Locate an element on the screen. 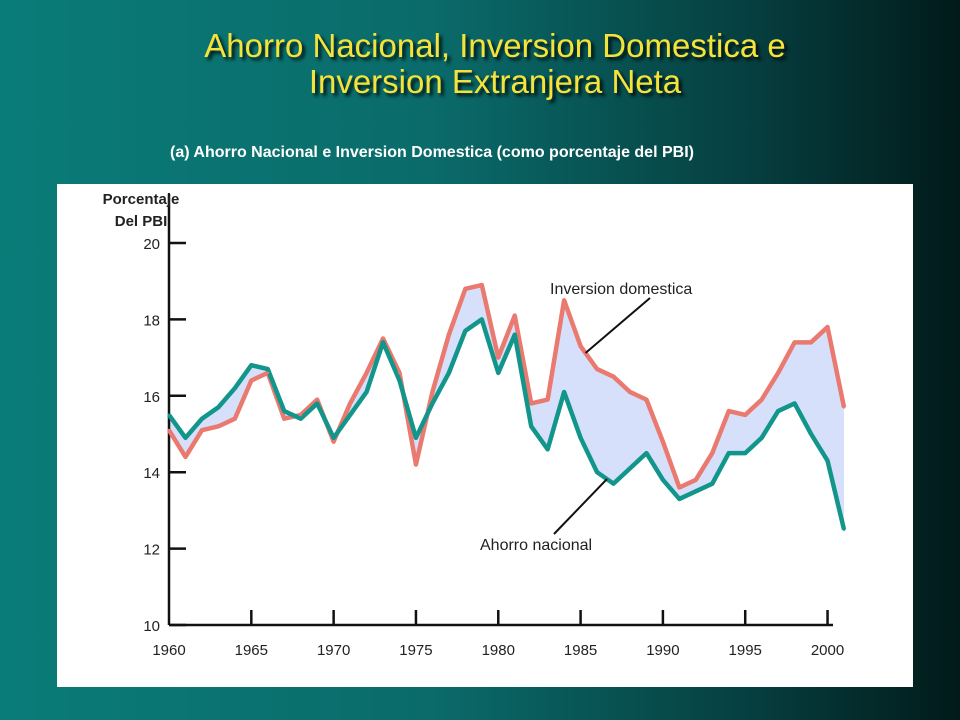 The width and height of the screenshot is (960, 720). y-tick-label: 10 is located at coordinates (151, 626).